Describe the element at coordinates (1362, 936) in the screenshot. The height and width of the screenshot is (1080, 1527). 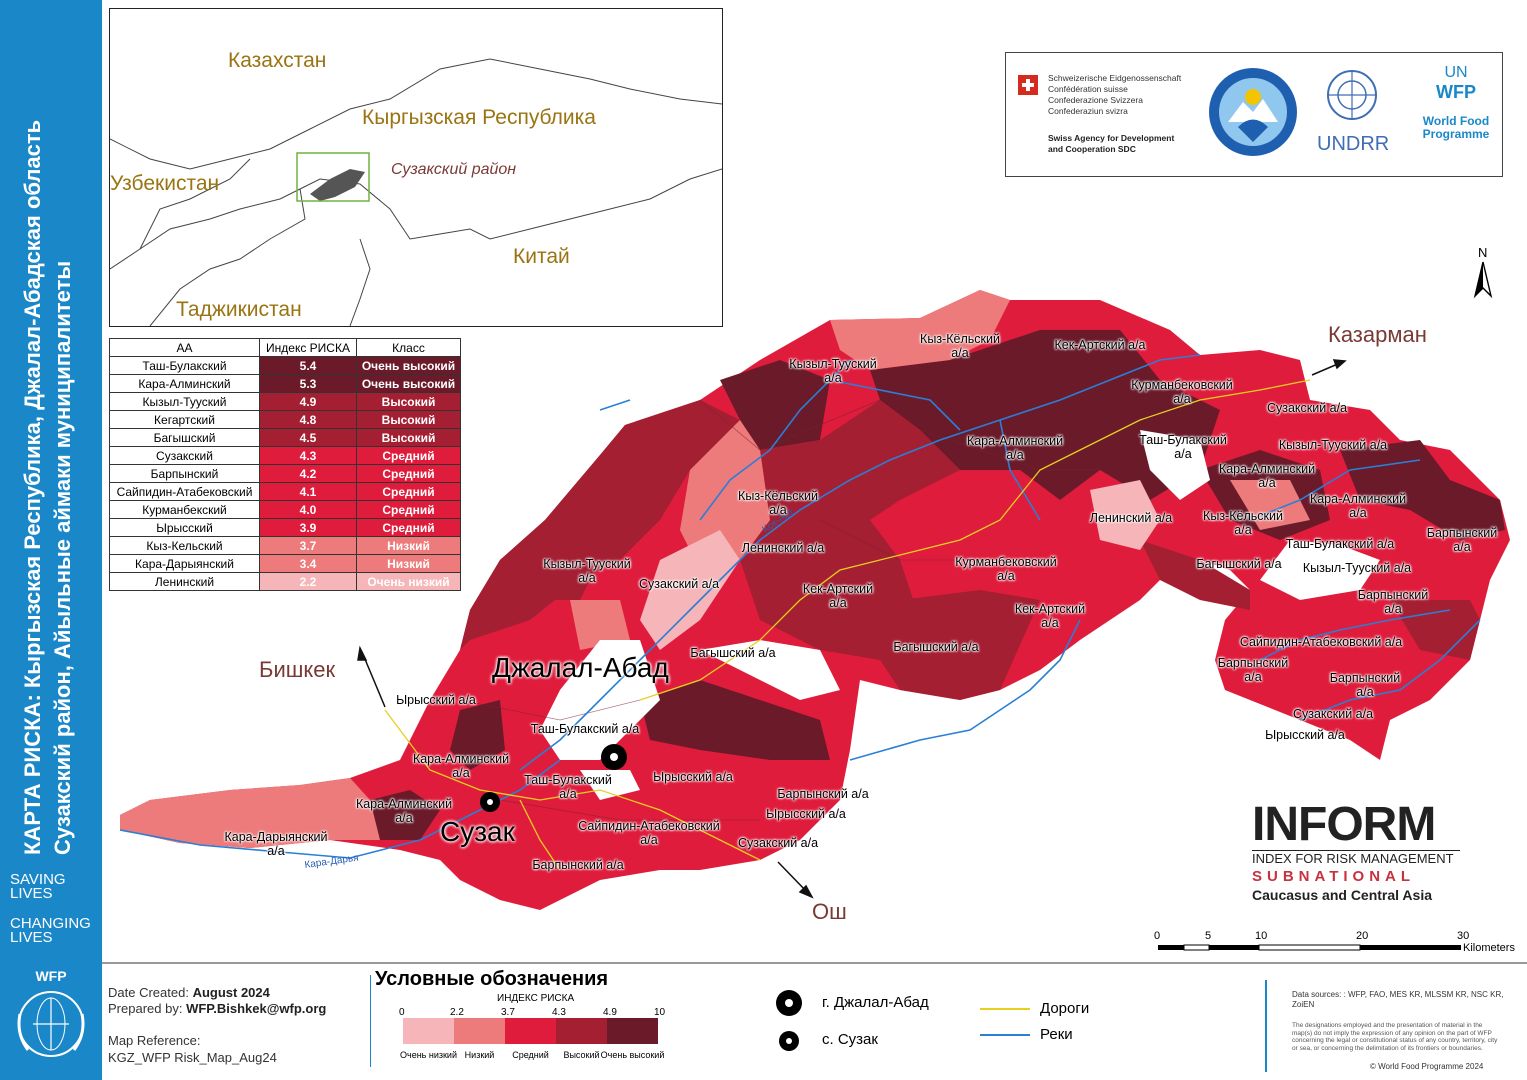
I see `scale-tick-label: 20` at that location.